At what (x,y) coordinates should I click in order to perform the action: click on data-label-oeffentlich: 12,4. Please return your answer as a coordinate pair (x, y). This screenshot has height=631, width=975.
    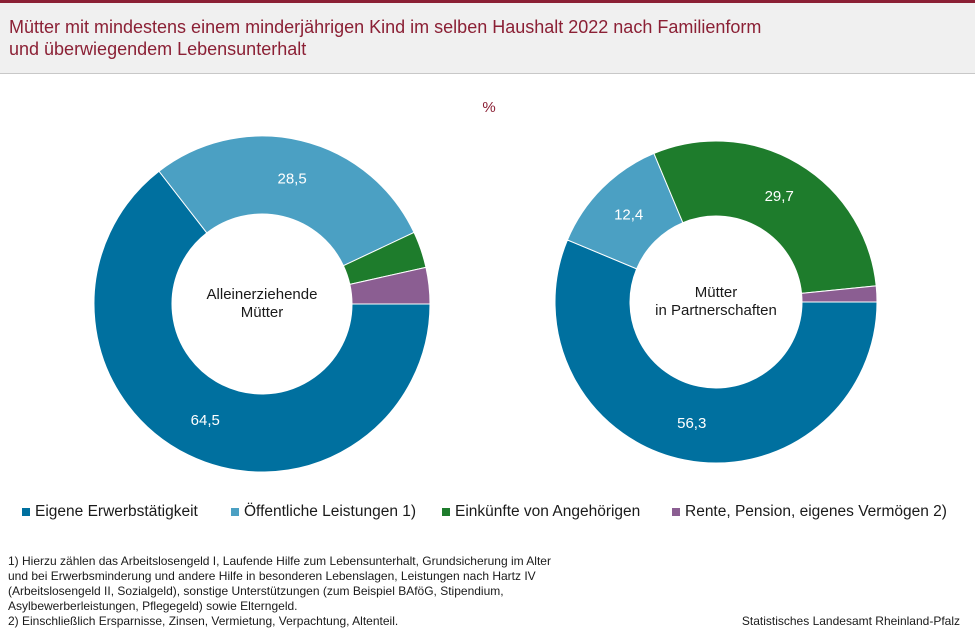
    Looking at the image, I should click on (628, 215).